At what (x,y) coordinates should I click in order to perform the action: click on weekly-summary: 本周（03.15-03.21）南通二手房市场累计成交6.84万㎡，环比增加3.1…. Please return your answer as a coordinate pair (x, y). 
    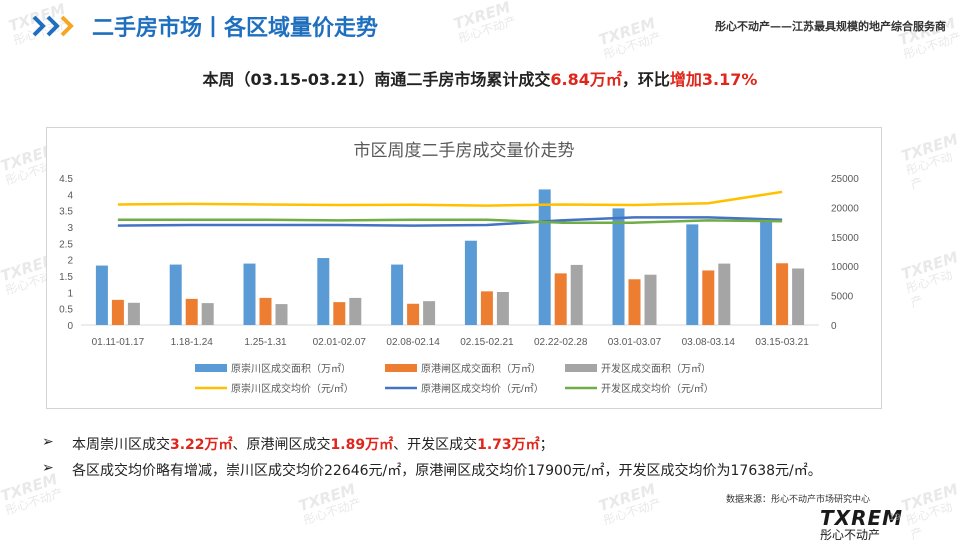
    Looking at the image, I should click on (480, 78).